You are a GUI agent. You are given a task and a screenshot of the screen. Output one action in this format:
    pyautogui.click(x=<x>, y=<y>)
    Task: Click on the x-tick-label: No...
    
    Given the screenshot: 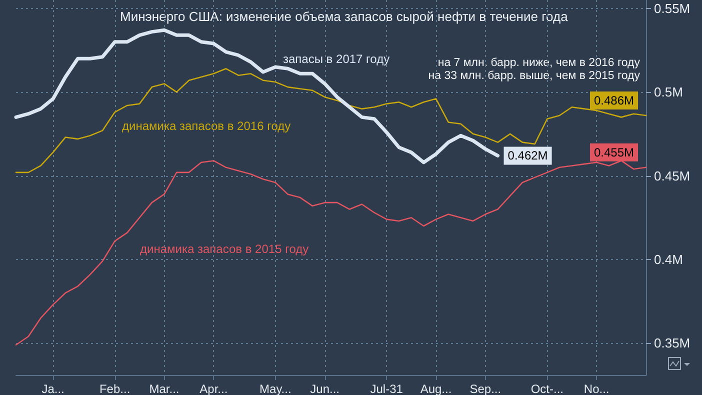 What is the action you would take?
    pyautogui.click(x=597, y=388)
    